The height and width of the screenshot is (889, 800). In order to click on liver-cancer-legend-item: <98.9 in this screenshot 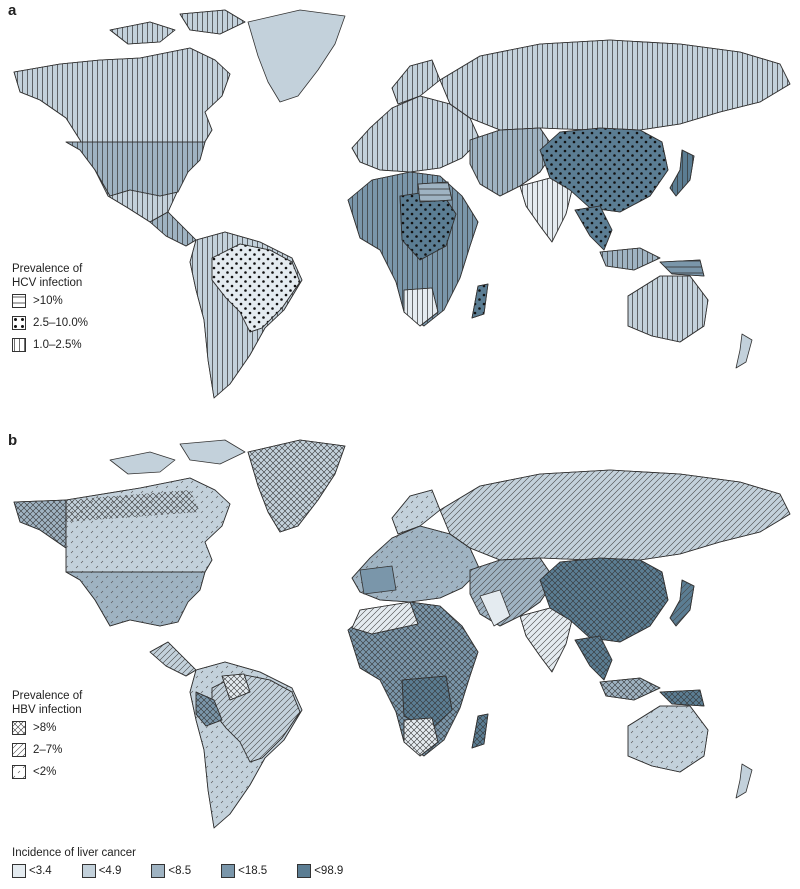, I will do `click(320, 871)`.